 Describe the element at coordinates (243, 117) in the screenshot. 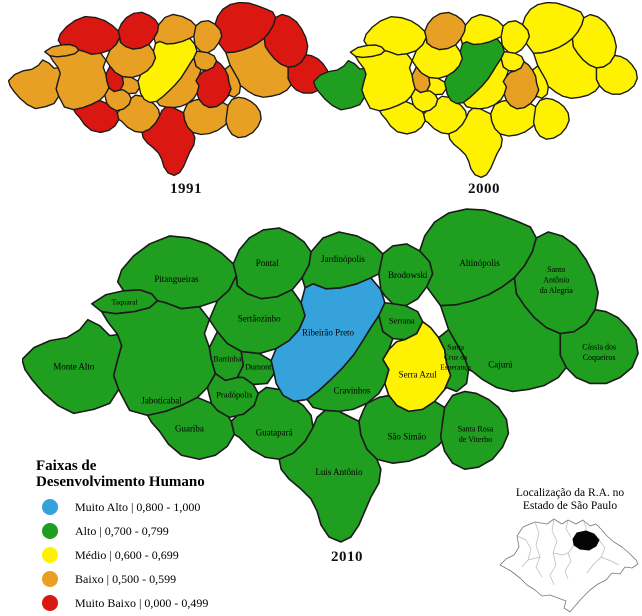

I see `municipality-santa-rosa-de-viterbo-1991` at that location.